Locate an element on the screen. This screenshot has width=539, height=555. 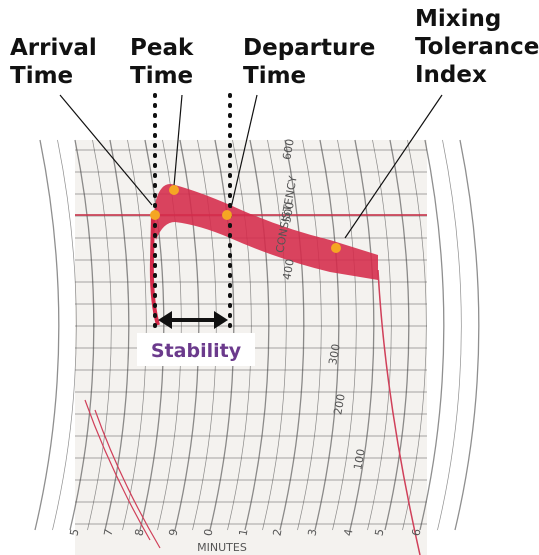
departure-dot is located at coordinates (227, 215).